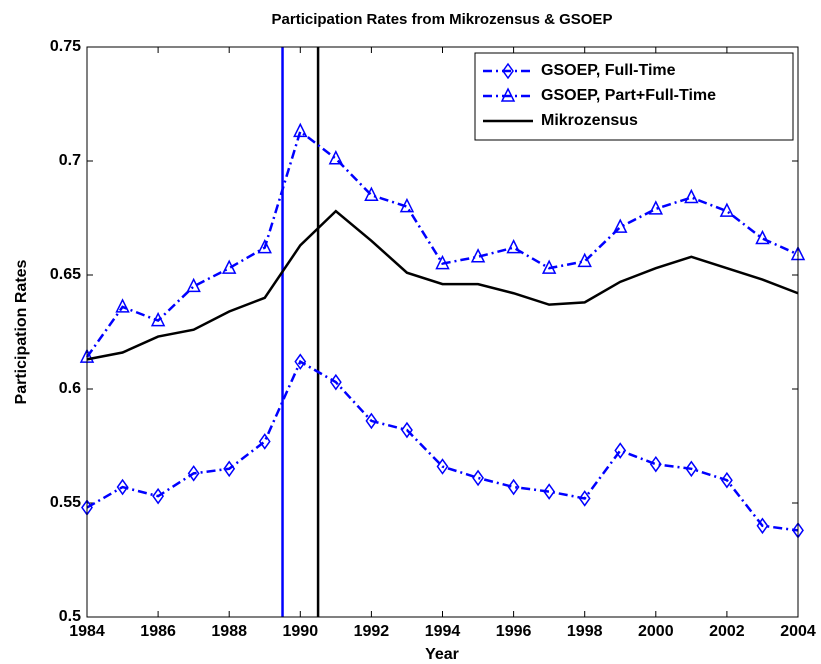 The width and height of the screenshot is (821, 664). Describe the element at coordinates (21, 331) in the screenshot. I see `y-axis-label: Participation Rates` at that location.